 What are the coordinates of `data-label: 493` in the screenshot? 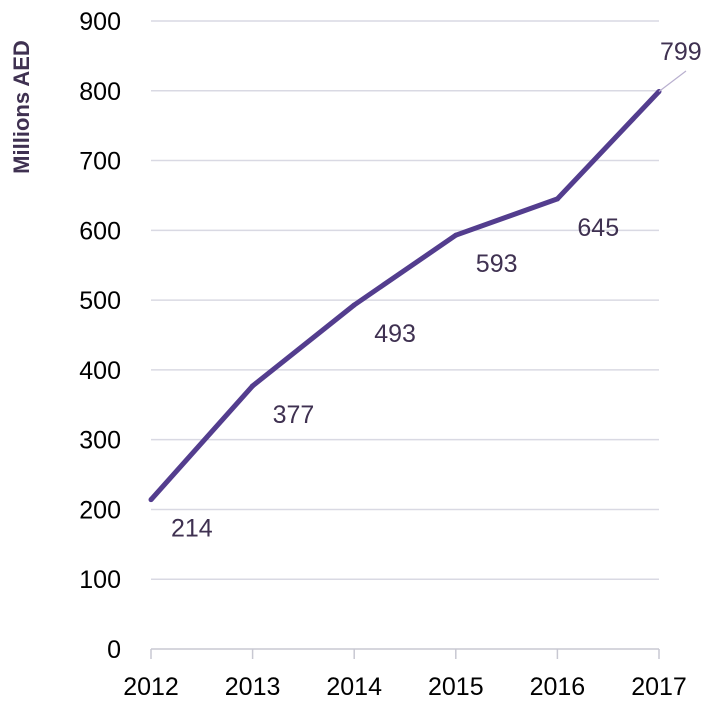 It's located at (395, 334).